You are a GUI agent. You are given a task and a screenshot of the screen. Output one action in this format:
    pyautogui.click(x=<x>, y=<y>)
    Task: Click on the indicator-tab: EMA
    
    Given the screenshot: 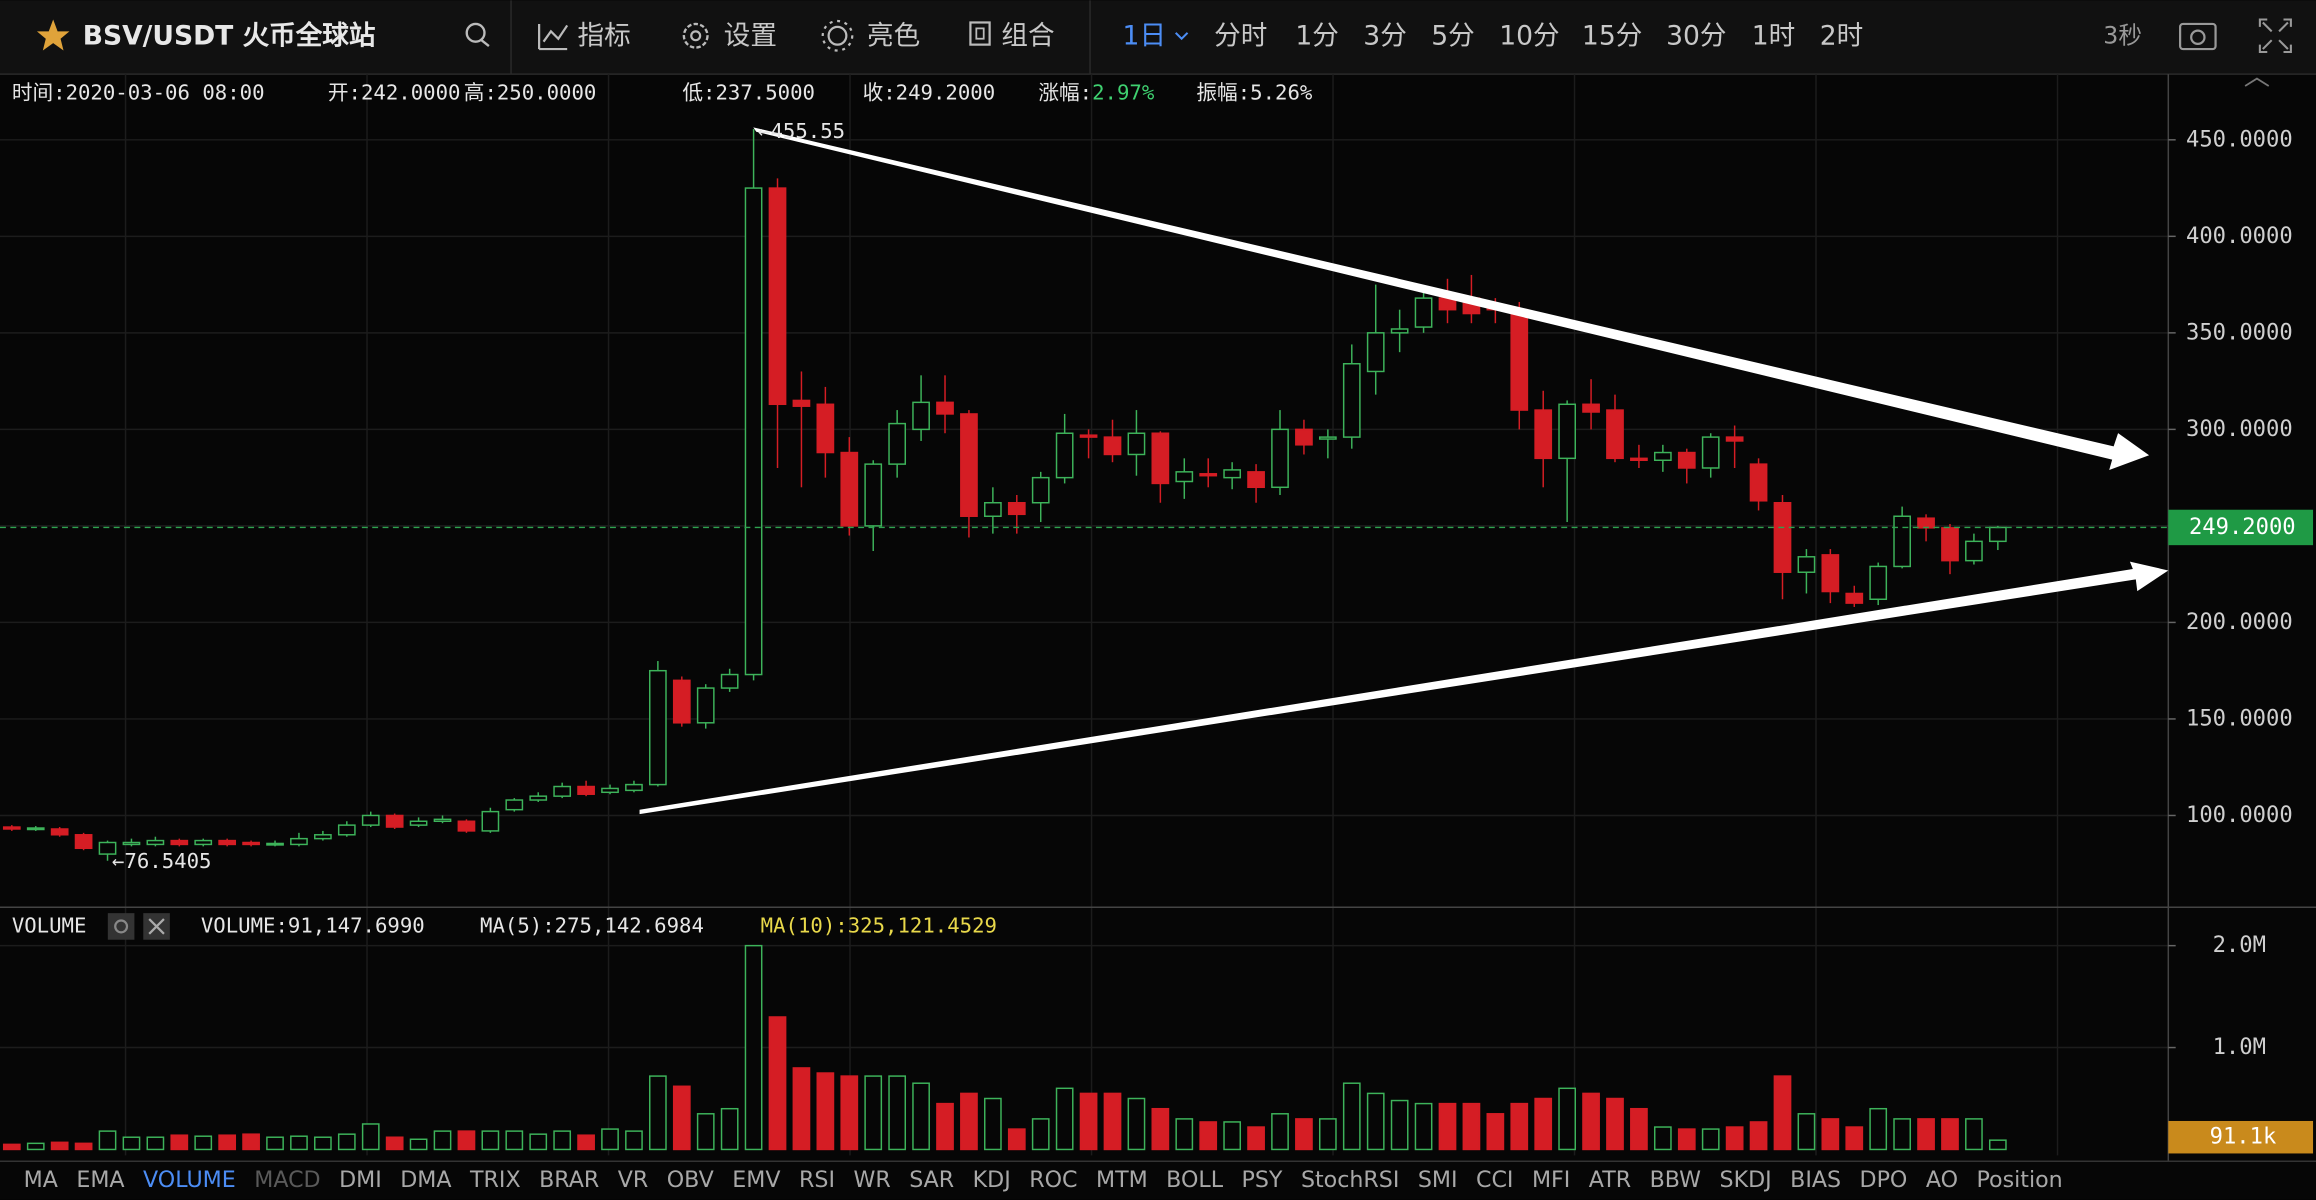 What is the action you would take?
    pyautogui.click(x=100, y=1180)
    